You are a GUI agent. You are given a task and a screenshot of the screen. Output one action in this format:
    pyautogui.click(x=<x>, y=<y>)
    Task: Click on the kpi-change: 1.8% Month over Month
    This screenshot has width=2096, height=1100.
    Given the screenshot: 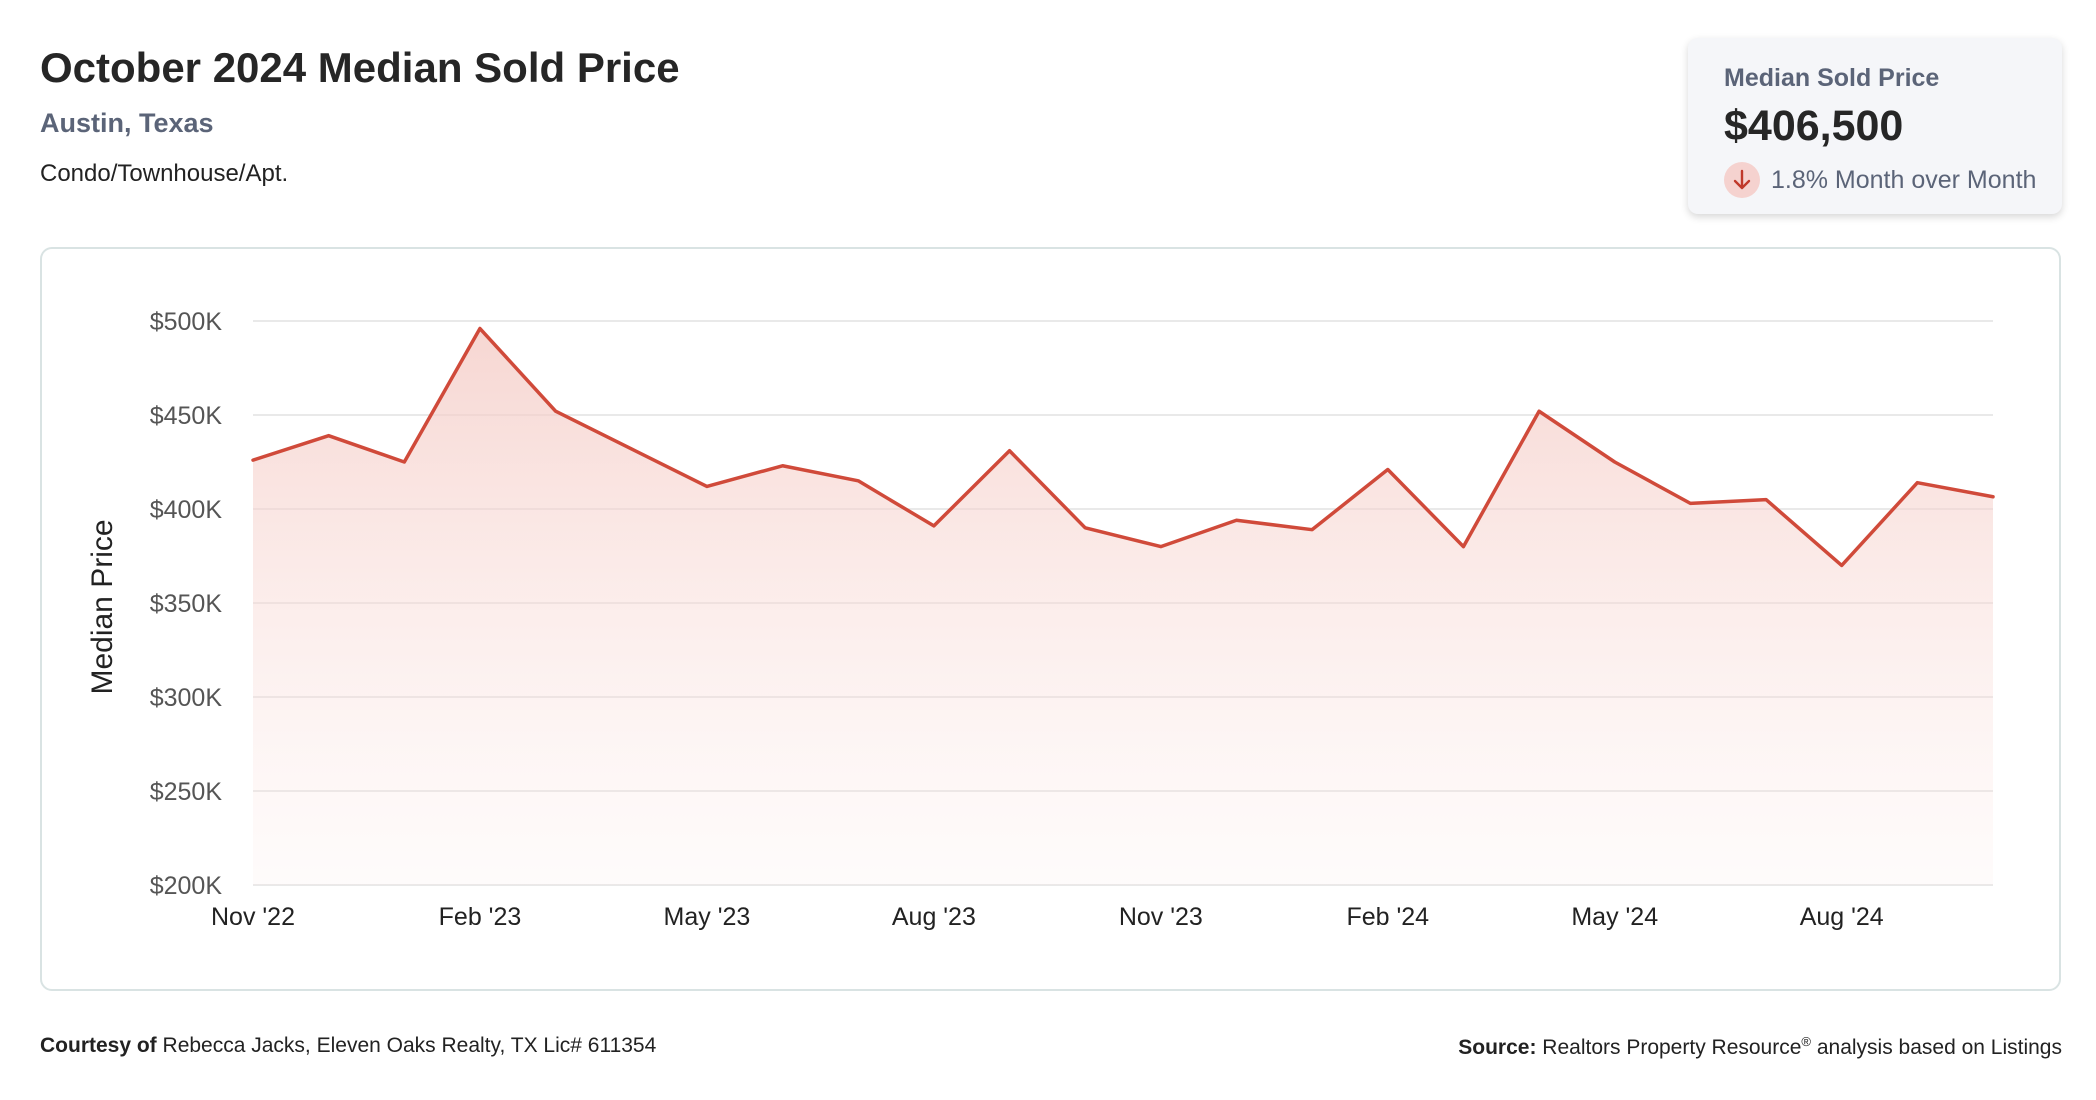 What is the action you would take?
    pyautogui.click(x=1880, y=180)
    